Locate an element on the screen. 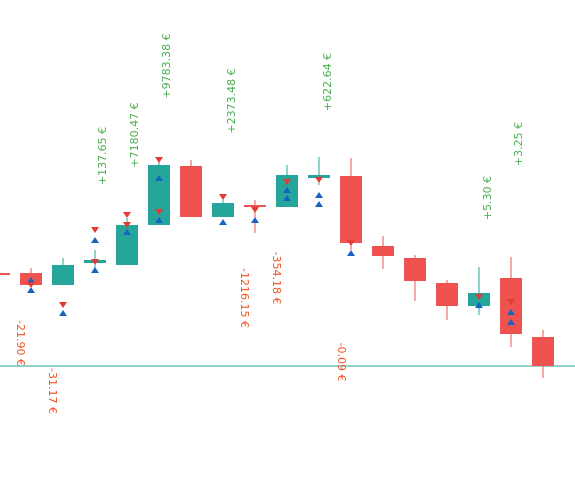  profit-label: +622.64 € is located at coordinates (327, 82).